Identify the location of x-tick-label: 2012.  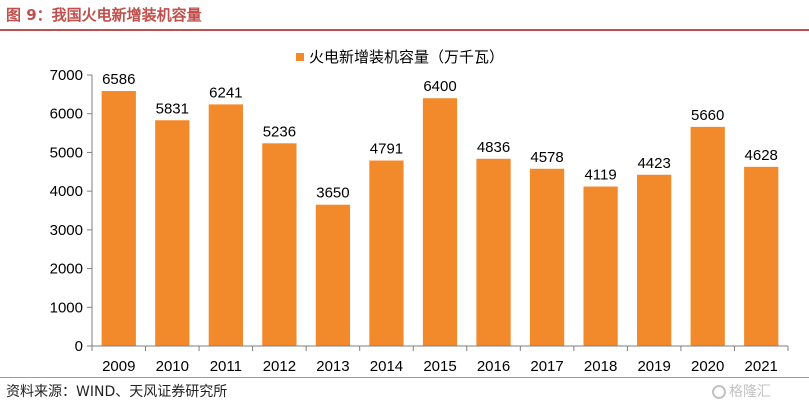
(279, 366).